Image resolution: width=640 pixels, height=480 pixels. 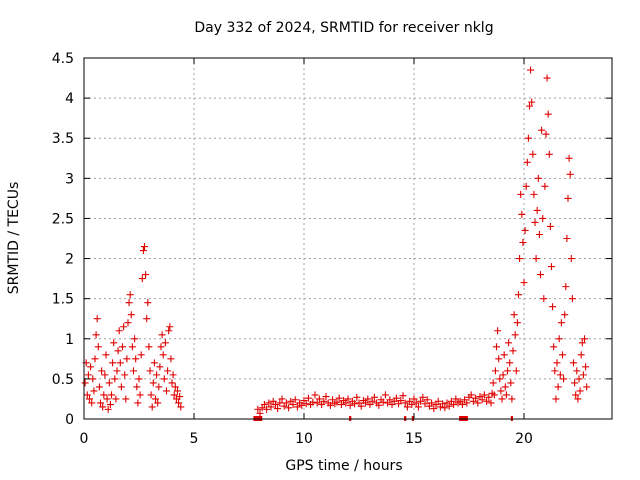 What do you see at coordinates (304, 439) in the screenshot?
I see `x-tick-label: 10` at bounding box center [304, 439].